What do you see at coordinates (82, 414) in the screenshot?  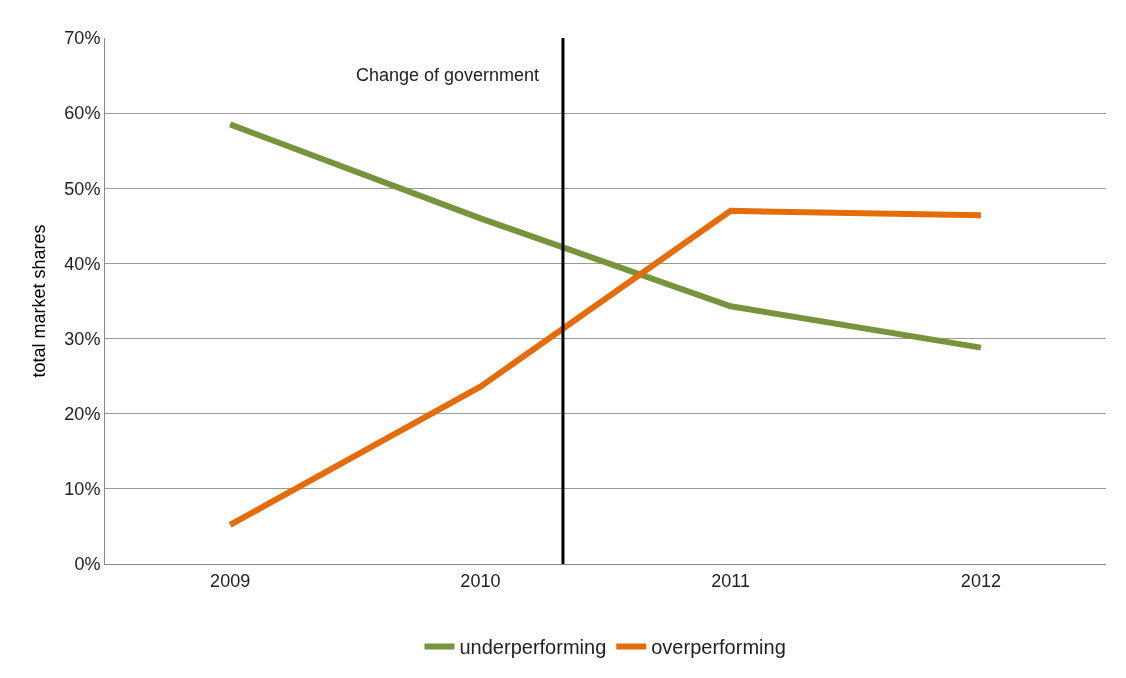 I see `y-tick-label: 20%` at bounding box center [82, 414].